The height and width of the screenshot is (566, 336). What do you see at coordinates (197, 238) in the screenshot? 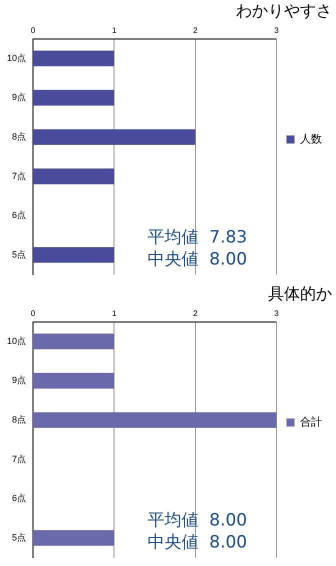
I see `annotation: 平均値 7.83` at bounding box center [197, 238].